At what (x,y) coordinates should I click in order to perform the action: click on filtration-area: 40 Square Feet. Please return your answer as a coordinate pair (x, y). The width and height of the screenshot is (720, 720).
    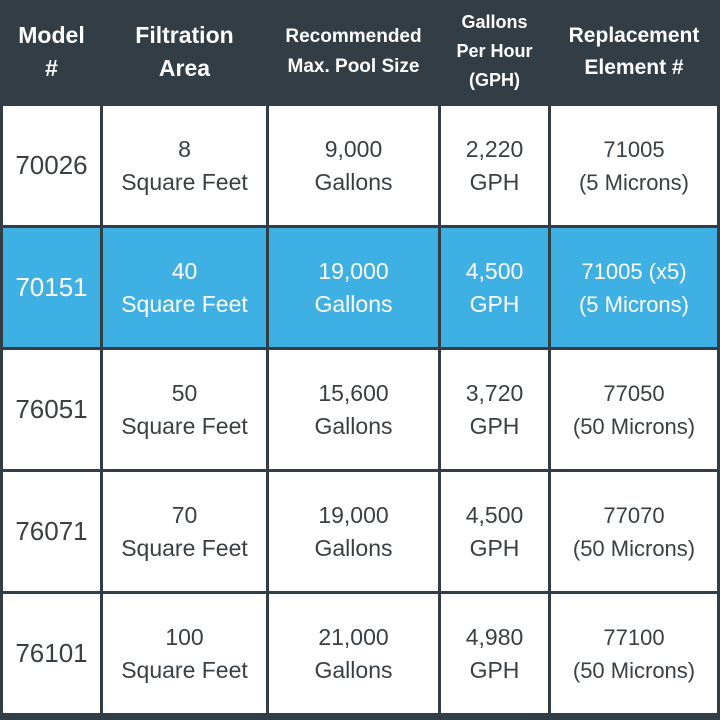
    Looking at the image, I should click on (184, 287).